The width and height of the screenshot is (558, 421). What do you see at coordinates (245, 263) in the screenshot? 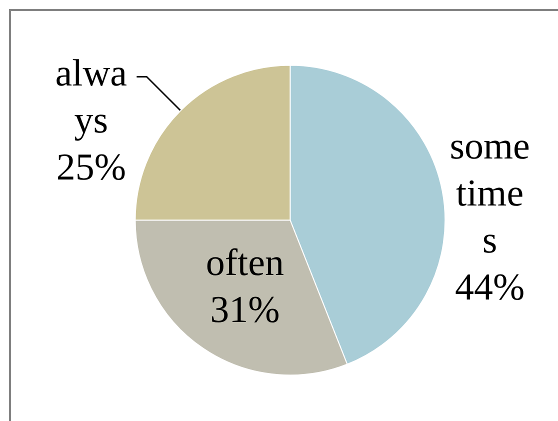
I see `slice-label: often` at bounding box center [245, 263].